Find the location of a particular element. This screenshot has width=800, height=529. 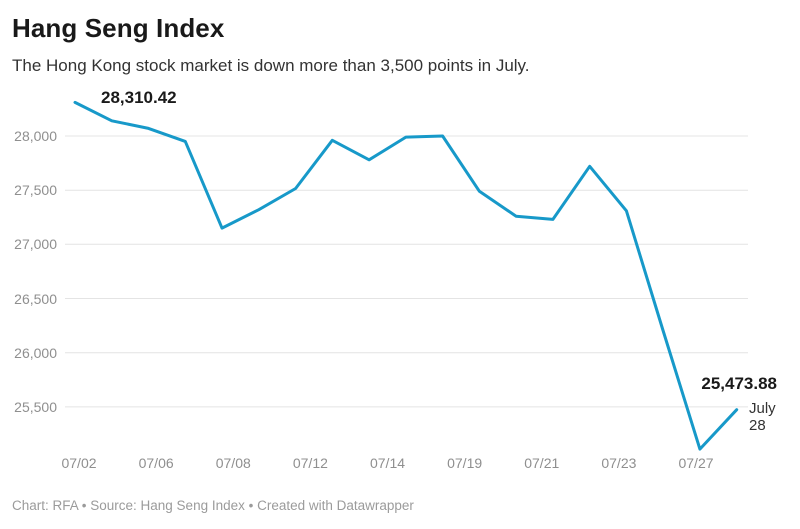

last-point-date-label: July 28 is located at coordinates (762, 417).